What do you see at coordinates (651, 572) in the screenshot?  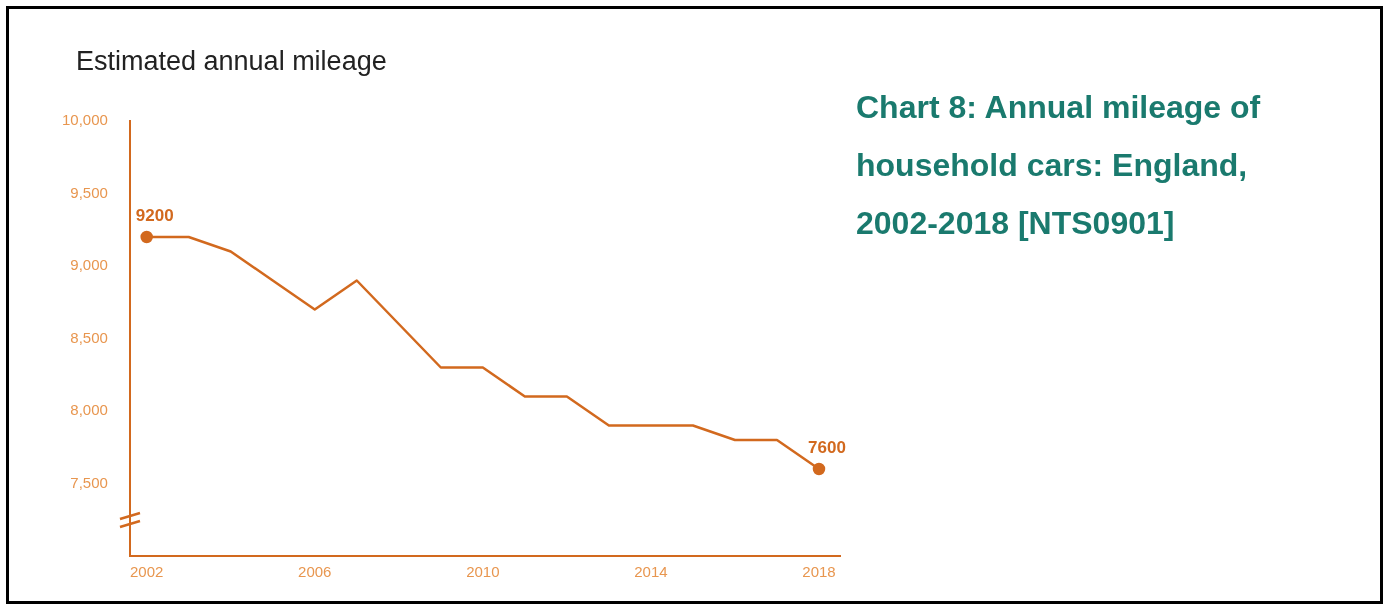 I see `x-tick-label: 2014` at bounding box center [651, 572].